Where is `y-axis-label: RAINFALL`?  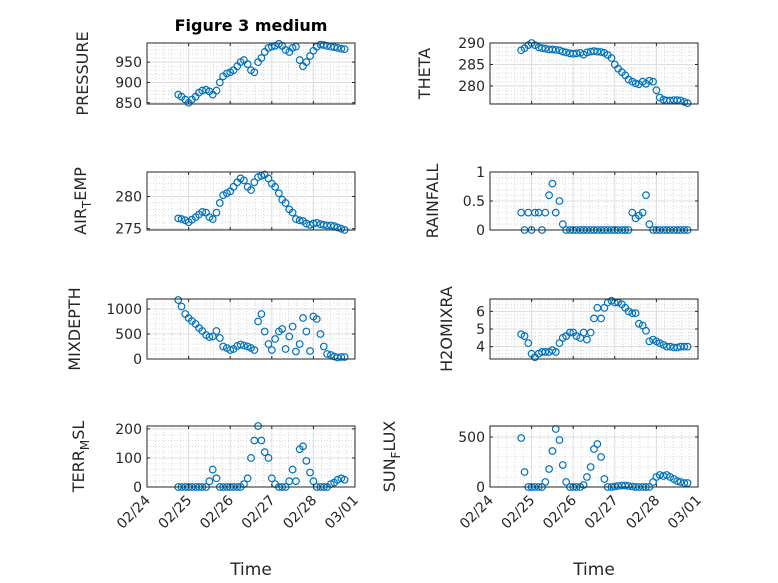
y-axis-label: RAINFALL is located at coordinates (432, 201).